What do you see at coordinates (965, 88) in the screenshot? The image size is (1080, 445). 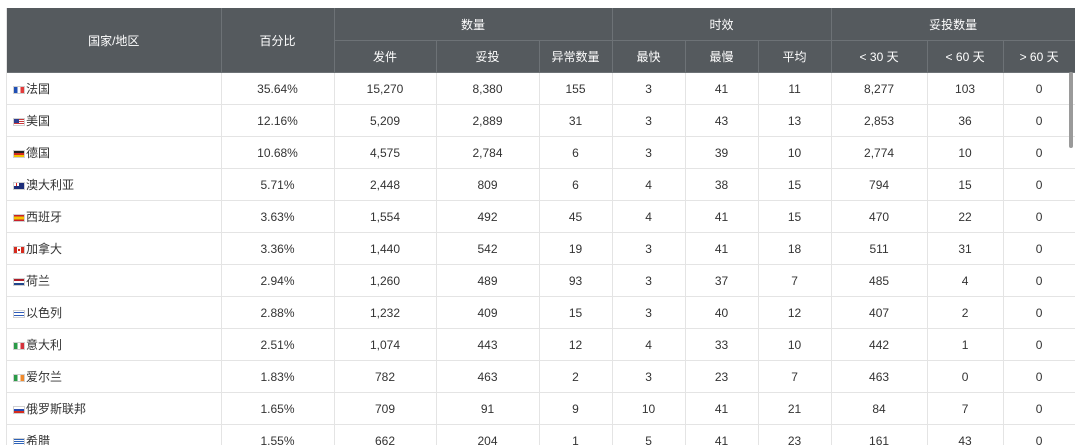 I see `cell-lt60: 103` at bounding box center [965, 88].